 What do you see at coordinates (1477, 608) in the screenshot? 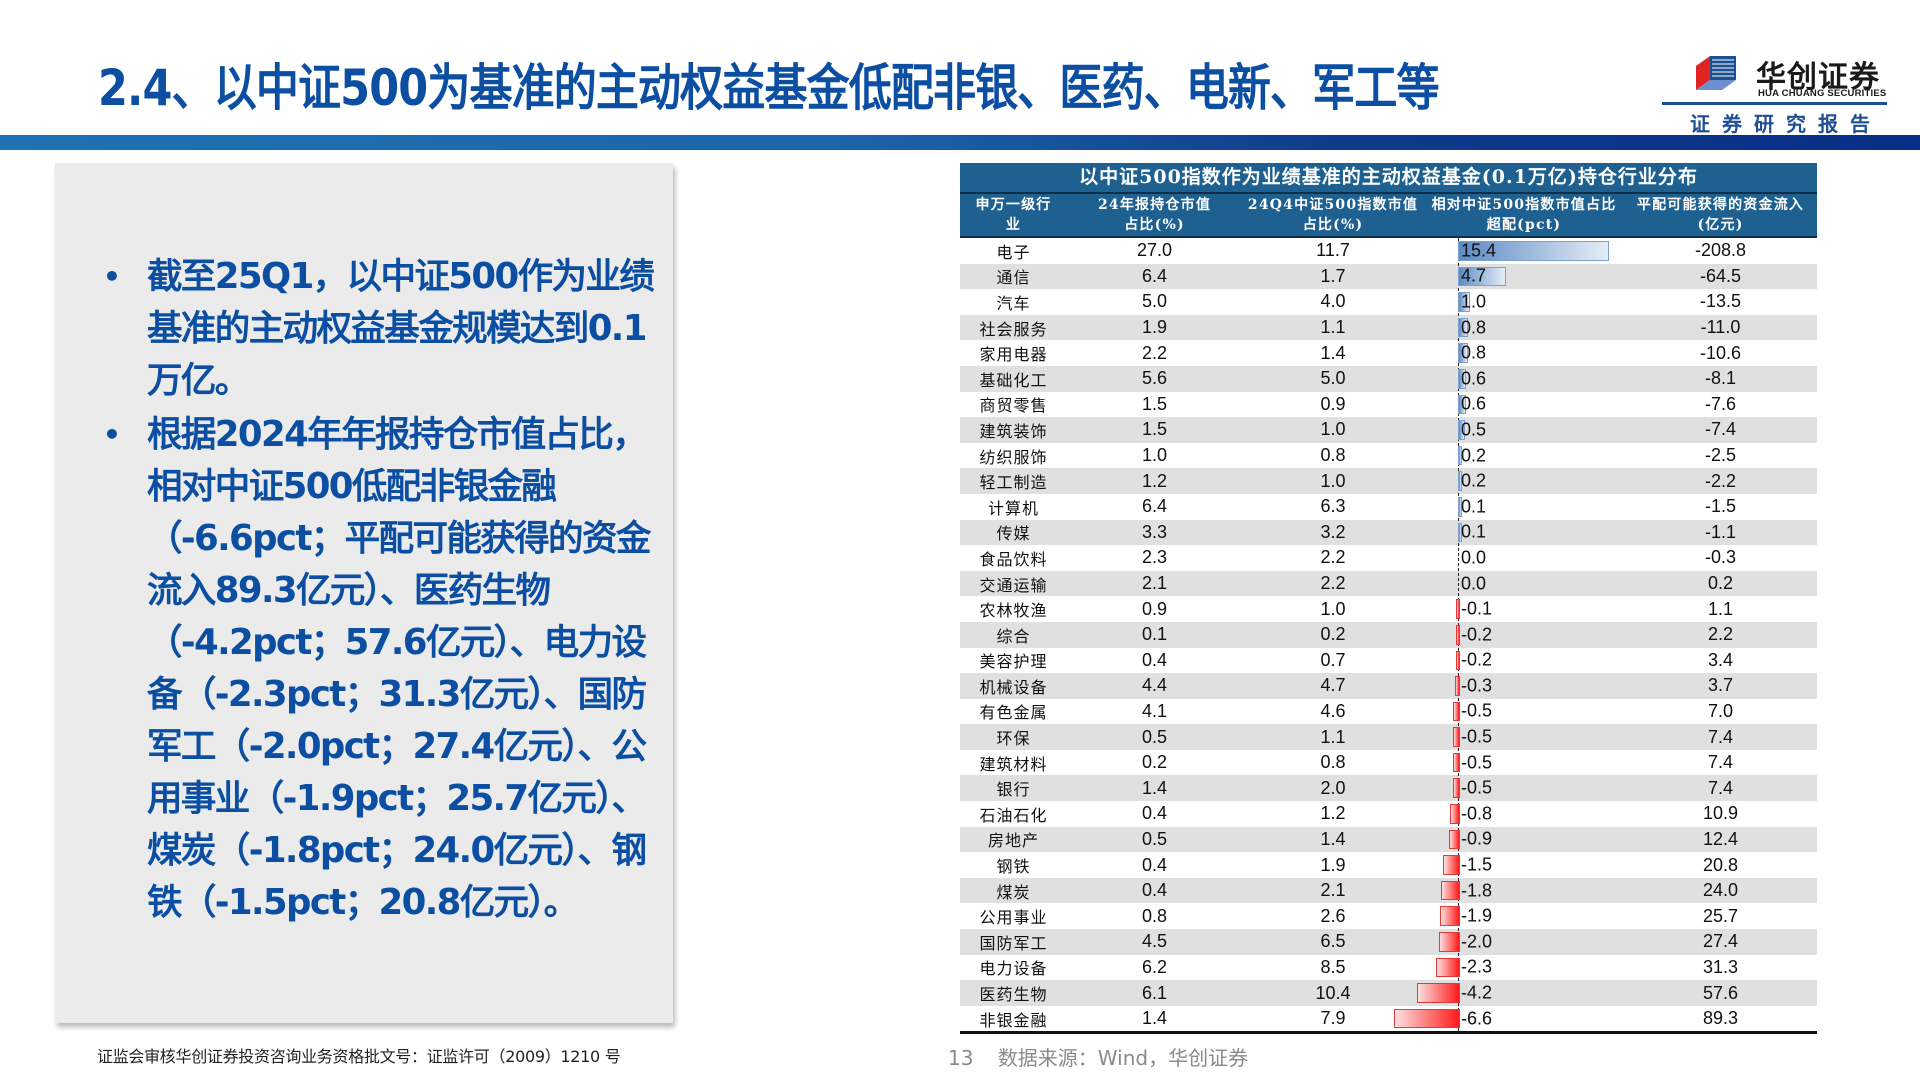
I see `overweight-value: -0.1` at bounding box center [1477, 608].